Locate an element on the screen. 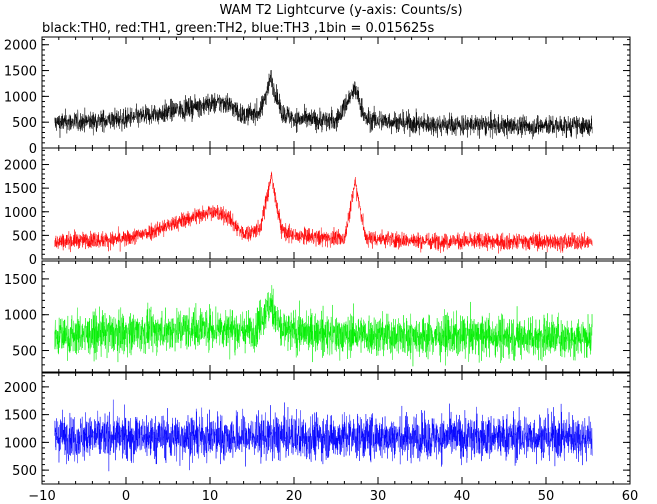 This screenshot has height=504, width=657. x-tick-label: 10 is located at coordinates (210, 496).